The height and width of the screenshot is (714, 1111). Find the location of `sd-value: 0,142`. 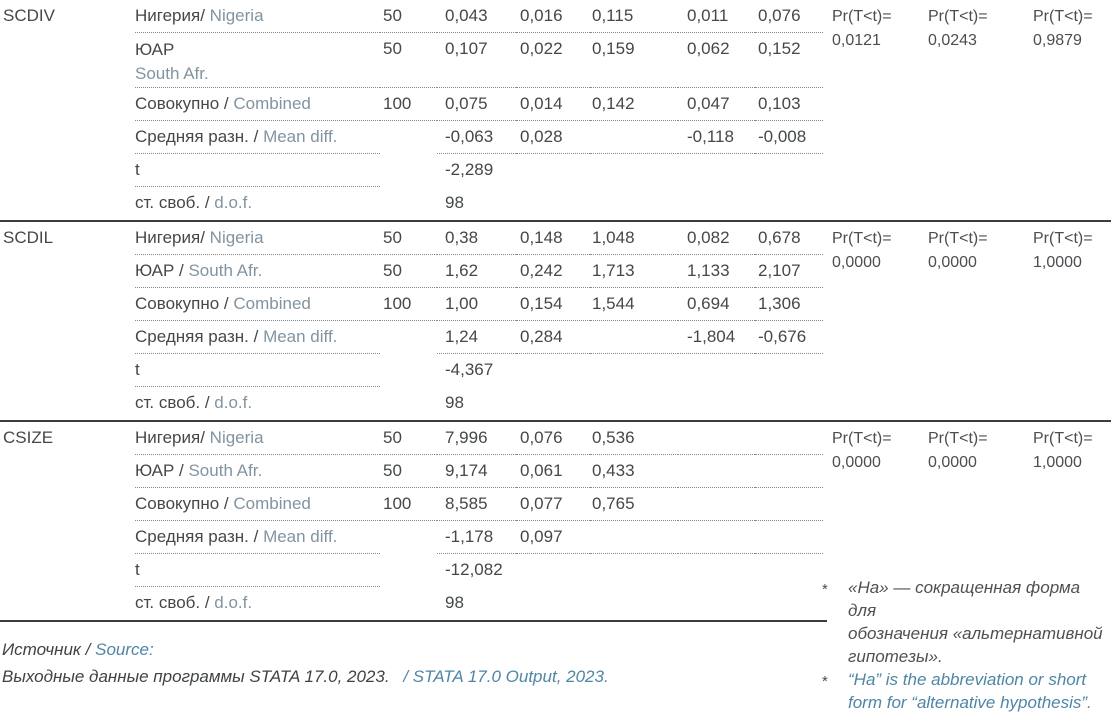

sd-value: 0,142 is located at coordinates (634, 104).